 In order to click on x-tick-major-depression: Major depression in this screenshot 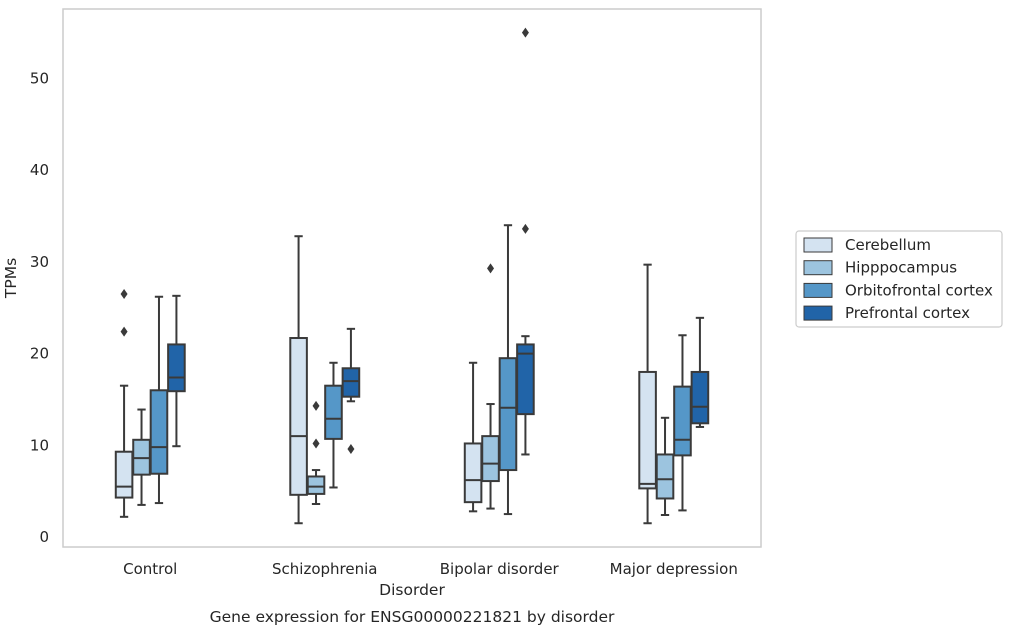, I will do `click(674, 569)`.